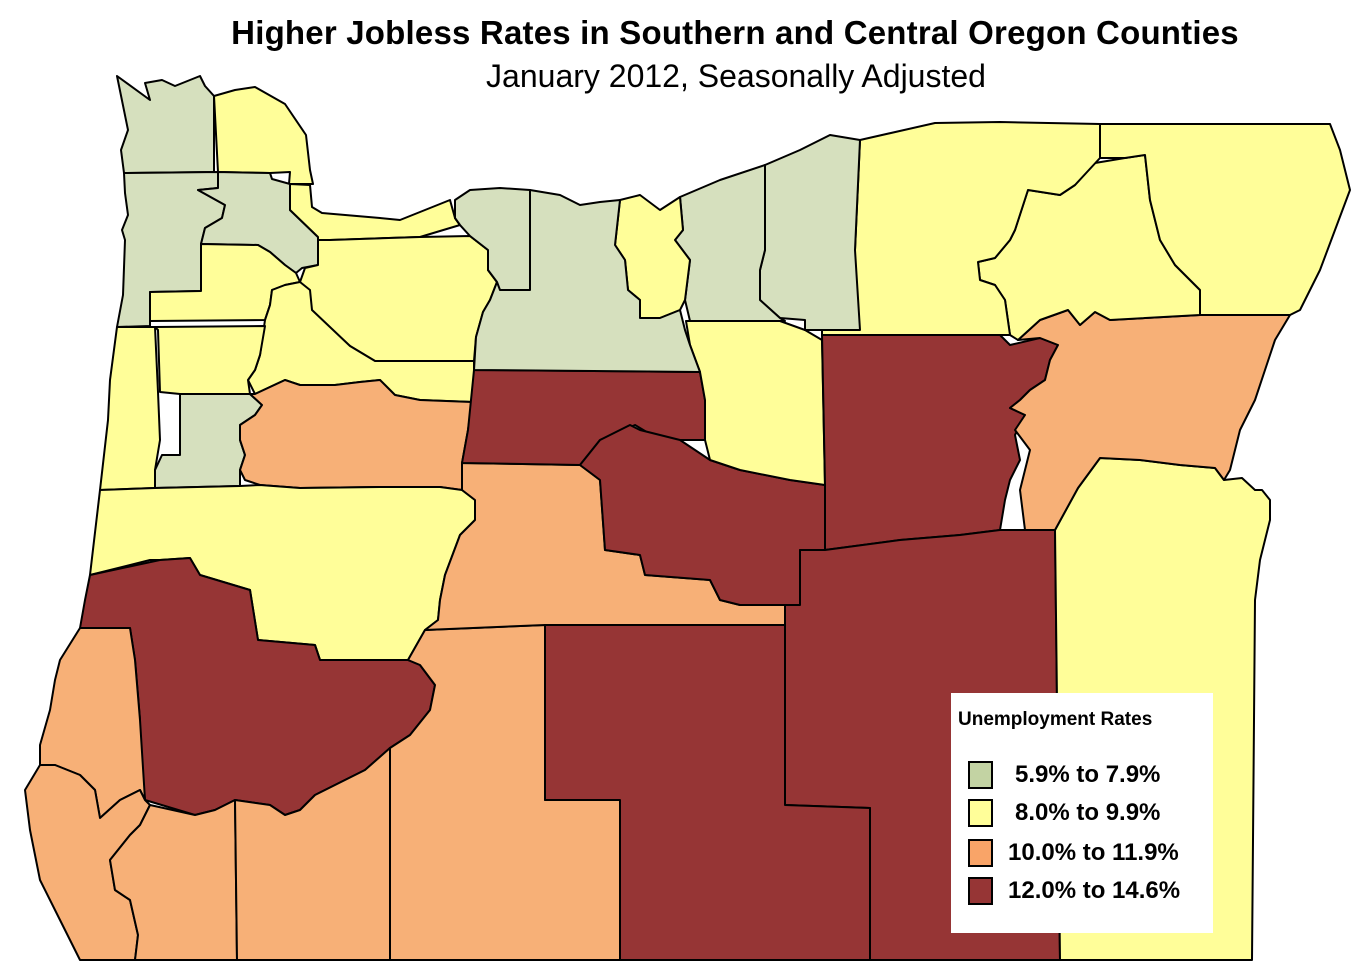 This screenshot has height=977, width=1372. What do you see at coordinates (736, 76) in the screenshot?
I see `map-subtitle: January 2012, Seasonally Adjusted` at bounding box center [736, 76].